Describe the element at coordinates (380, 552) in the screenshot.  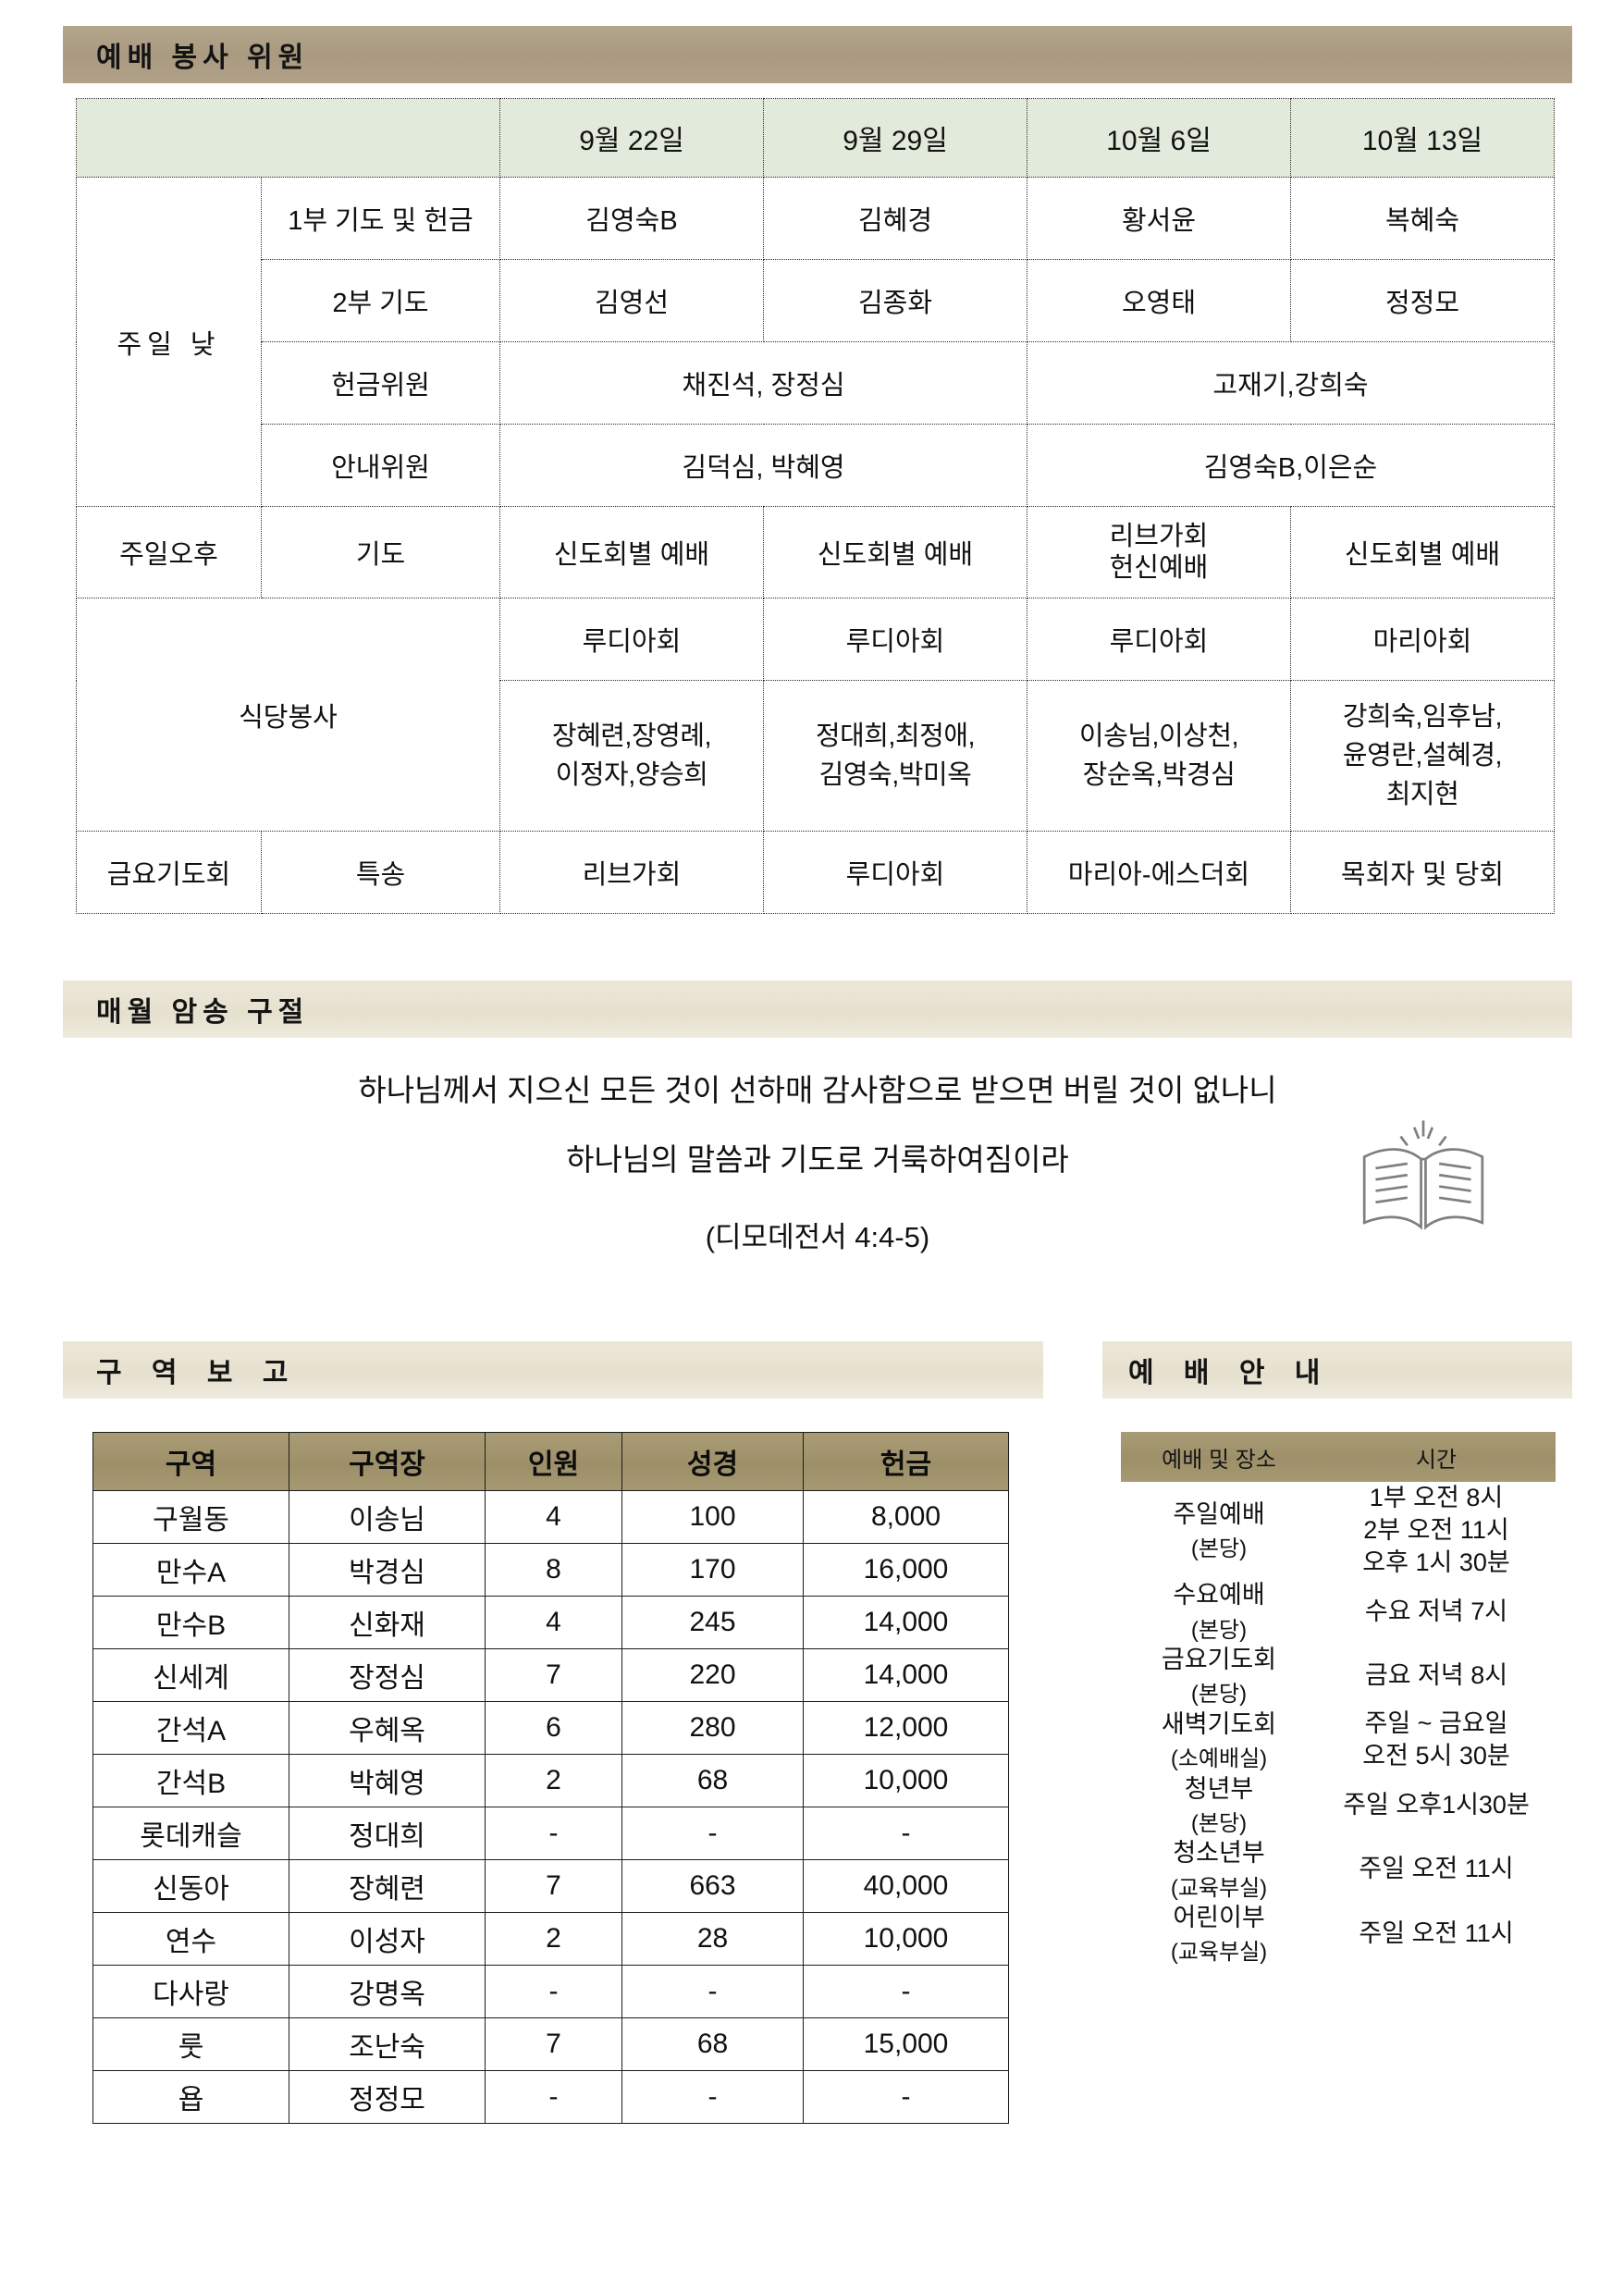
I see `role-label: 기도` at that location.